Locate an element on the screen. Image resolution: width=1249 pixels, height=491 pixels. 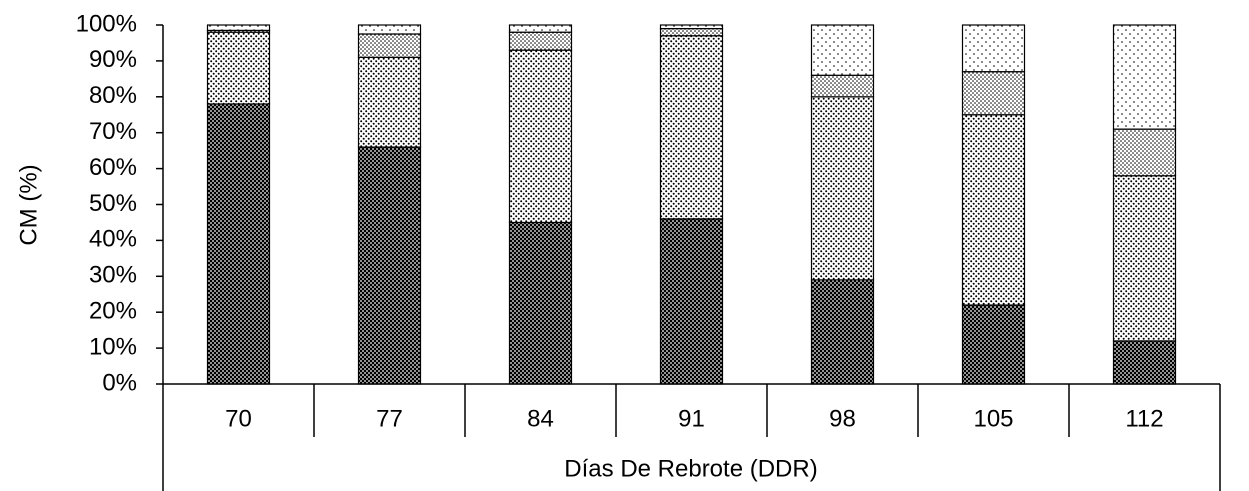
y-tick-label: 30% is located at coordinates (113, 275).